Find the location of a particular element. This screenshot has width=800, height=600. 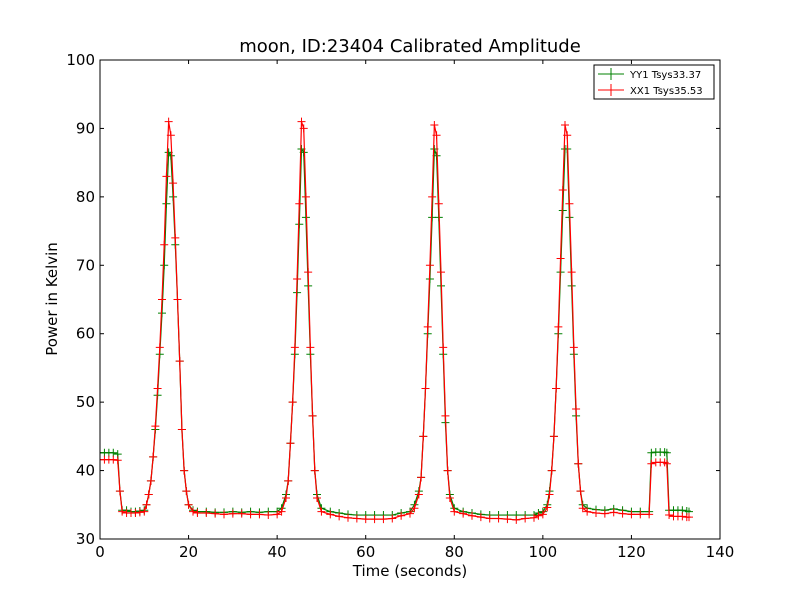

x-tick-label: 20 is located at coordinates (188, 552).